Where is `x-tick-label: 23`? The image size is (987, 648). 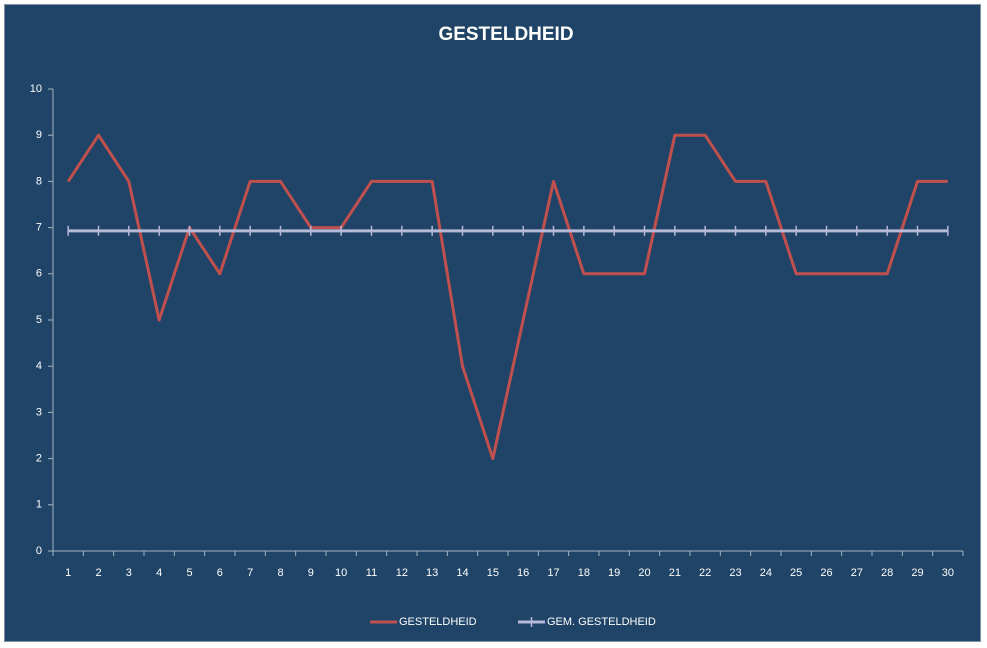 x-tick-label: 23 is located at coordinates (735, 573).